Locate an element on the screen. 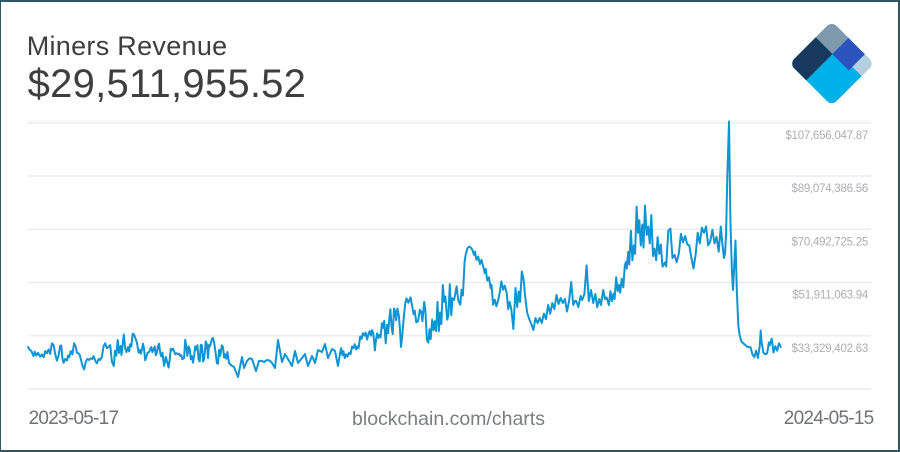  svg-text: $70,492,725.25 is located at coordinates (830, 243).